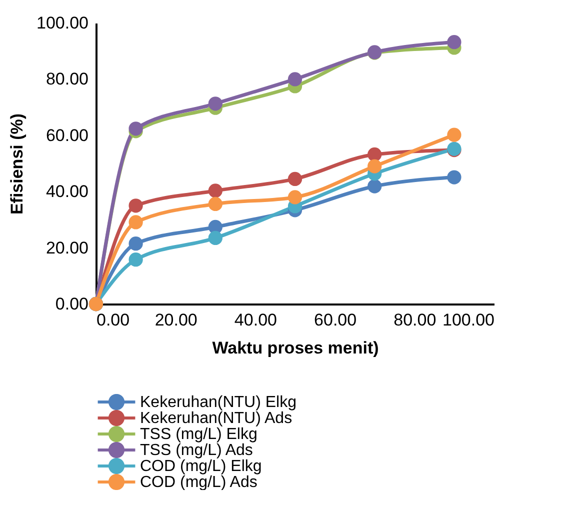 Image resolution: width=571 pixels, height=528 pixels. I want to click on x-tick-label: 20.00, so click(176, 320).